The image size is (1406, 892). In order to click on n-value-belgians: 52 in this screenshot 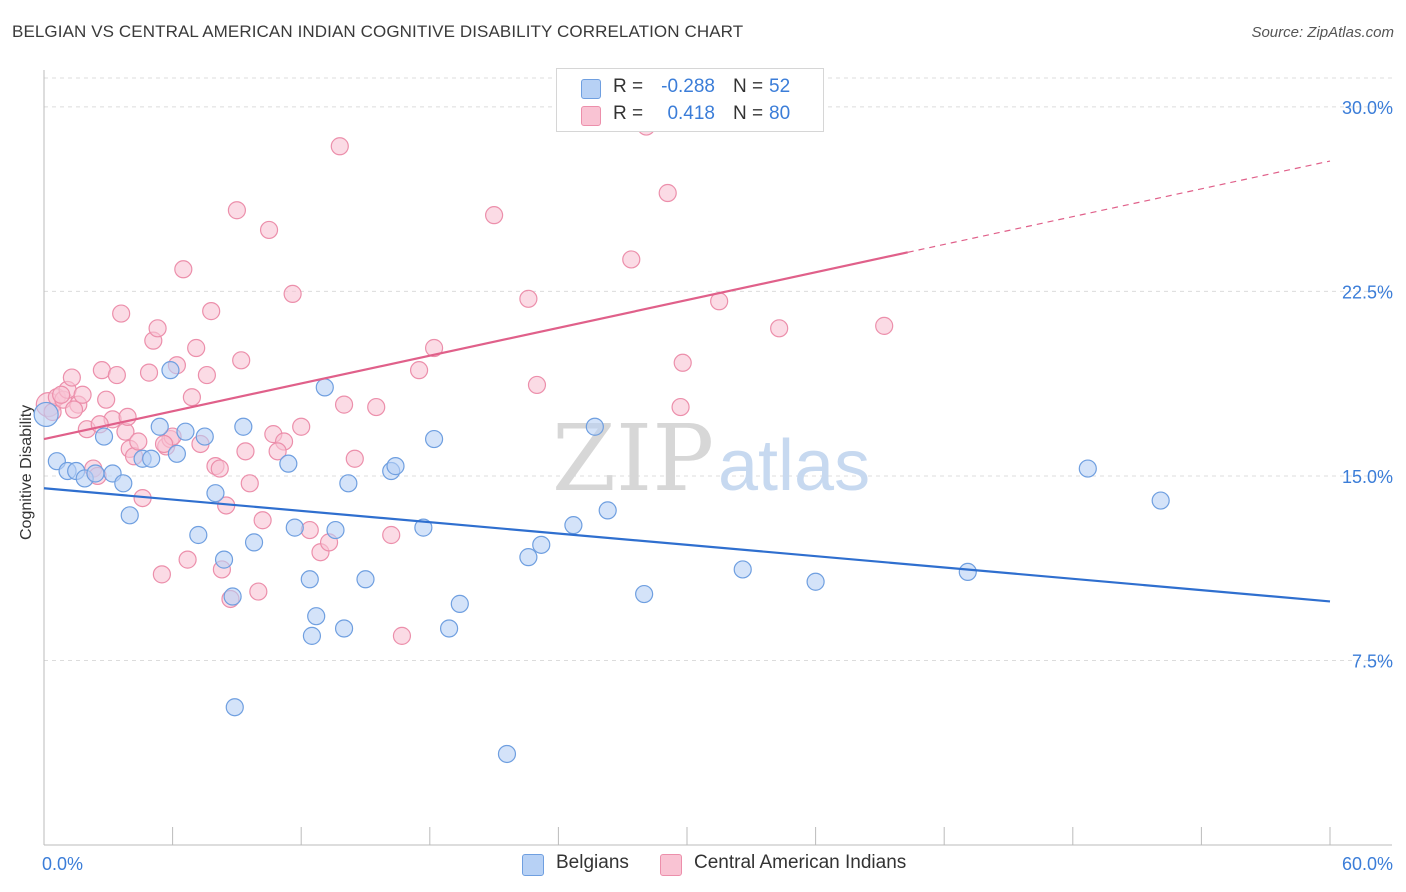, I will do `click(780, 86)`.